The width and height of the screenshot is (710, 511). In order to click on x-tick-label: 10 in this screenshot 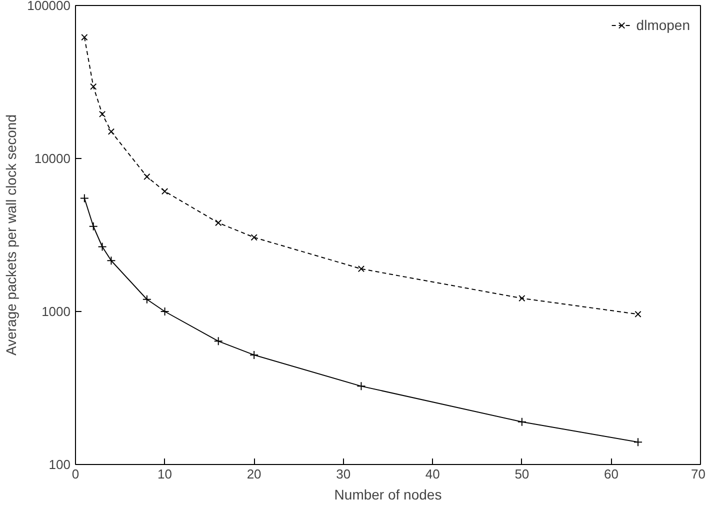, I will do `click(165, 474)`.